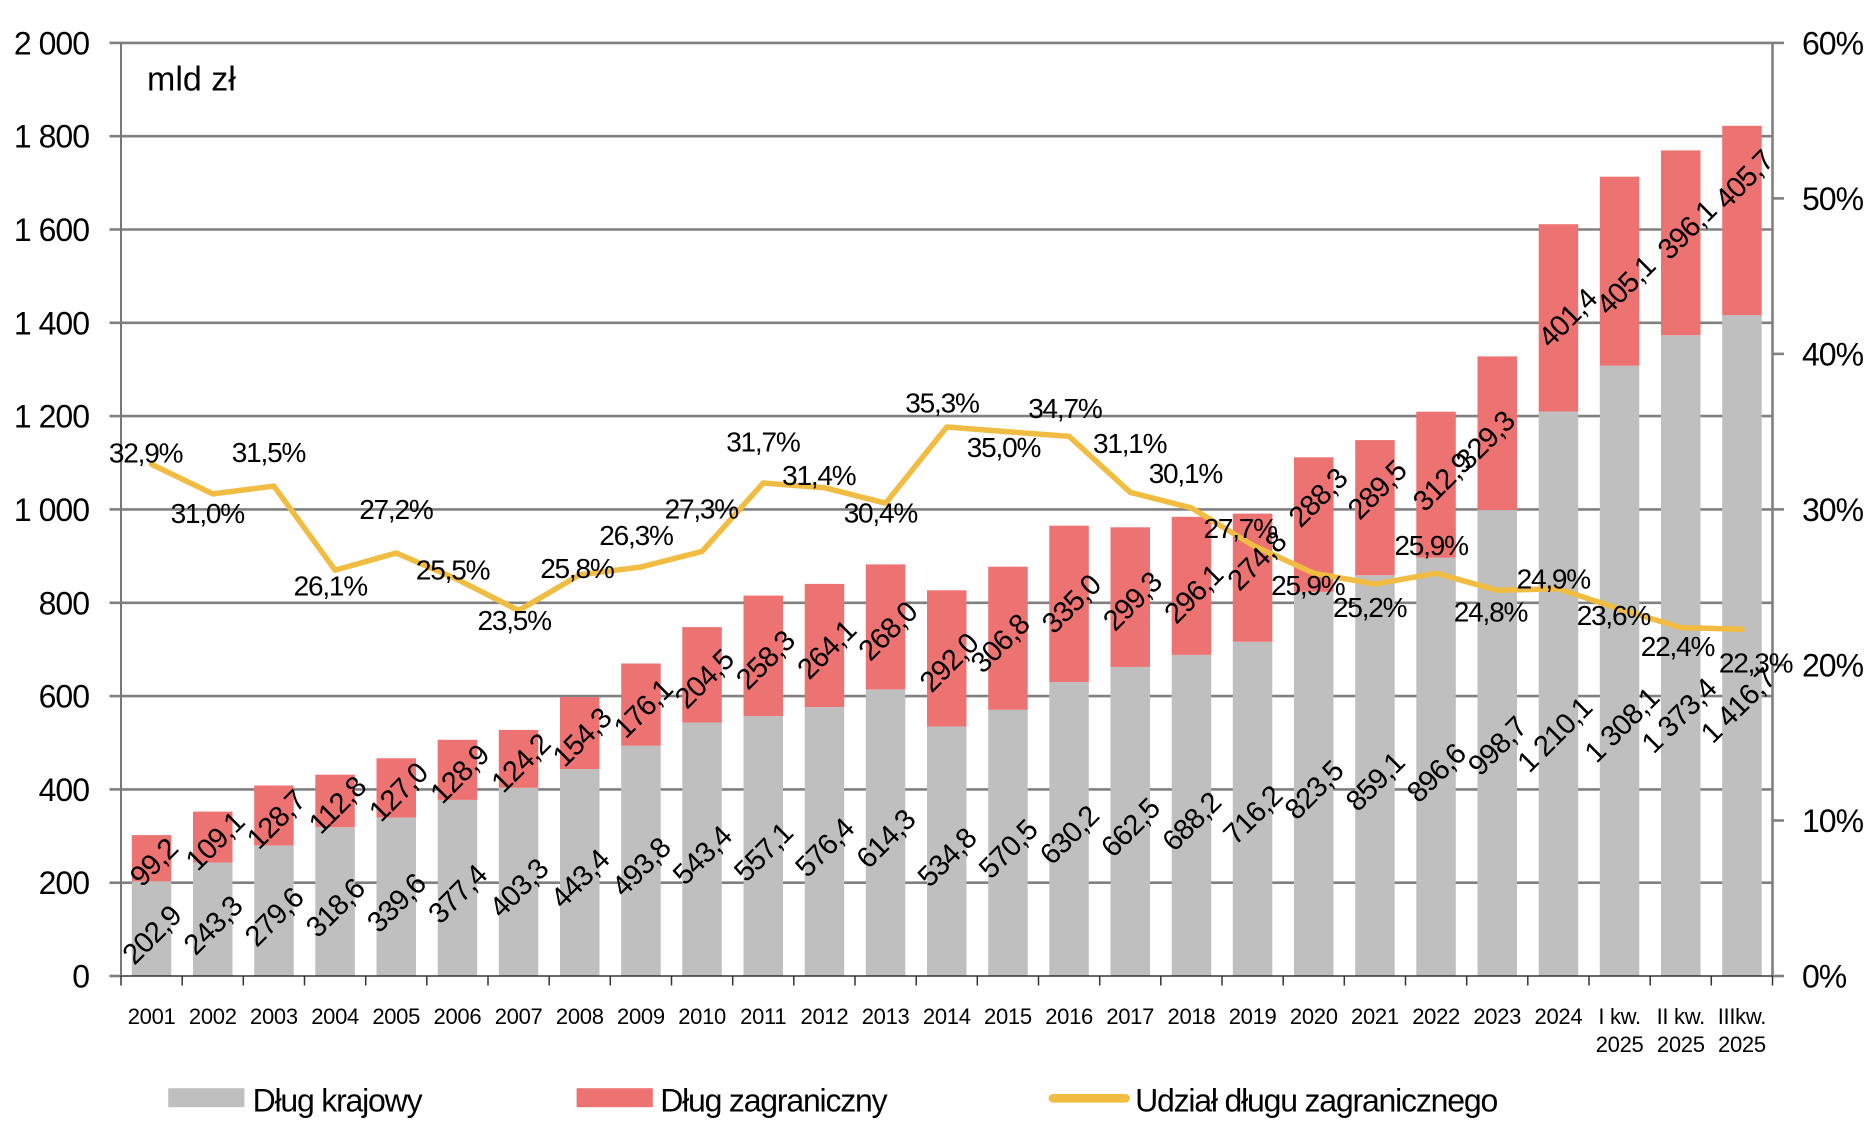 The height and width of the screenshot is (1134, 1876). I want to click on svg-text: 27,2%, so click(396, 509).